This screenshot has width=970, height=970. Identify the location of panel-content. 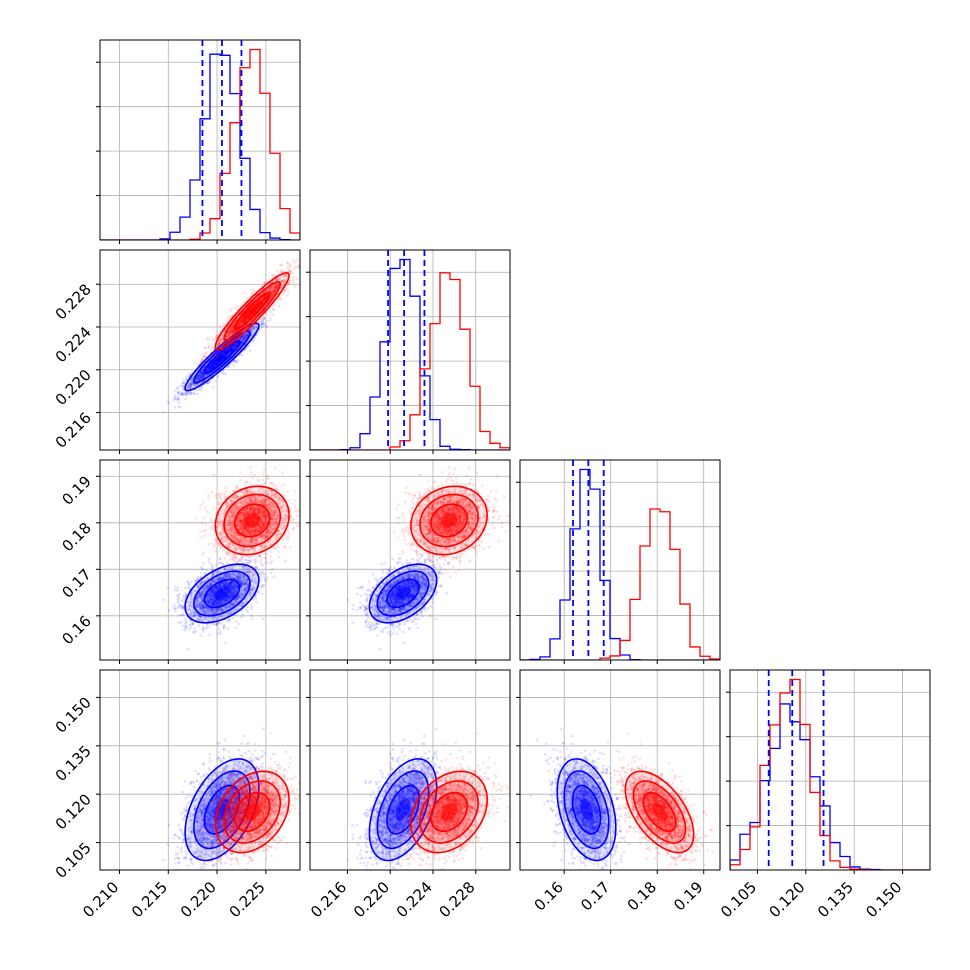
(200, 140).